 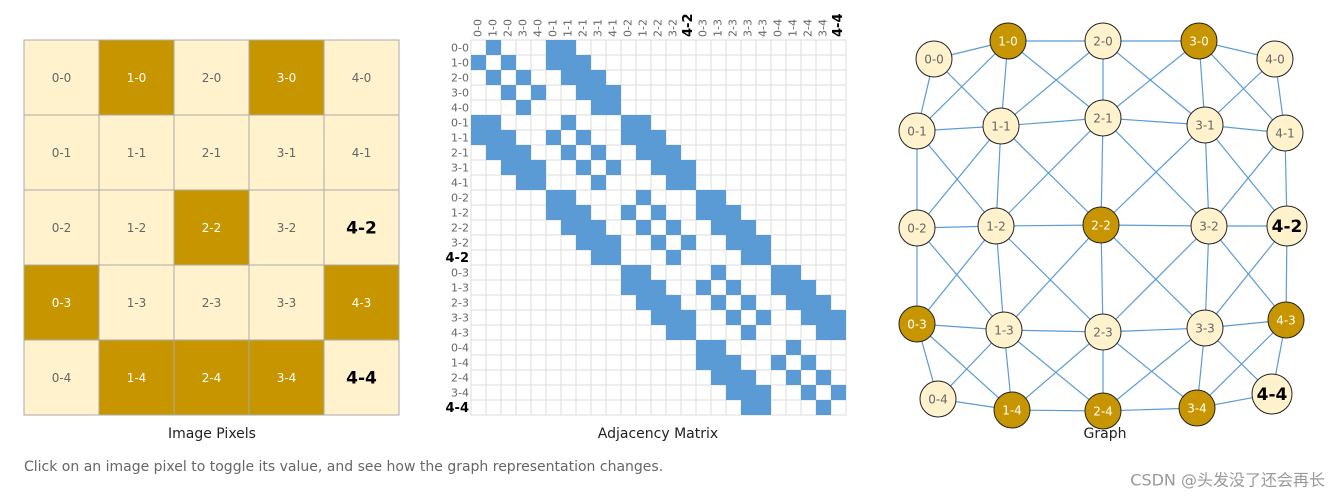 I want to click on matrix-row-label: 0-1, so click(x=460, y=123).